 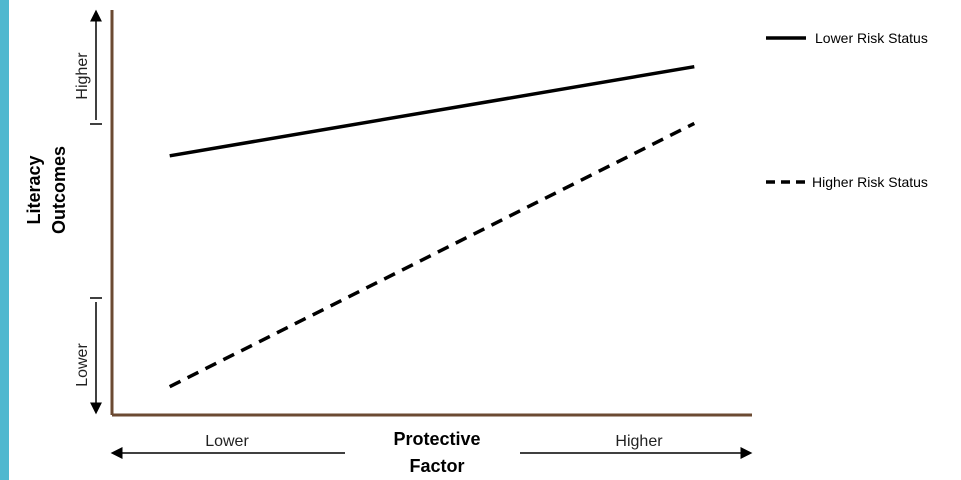 I want to click on y-tick-higher: Higher, so click(x=82, y=76).